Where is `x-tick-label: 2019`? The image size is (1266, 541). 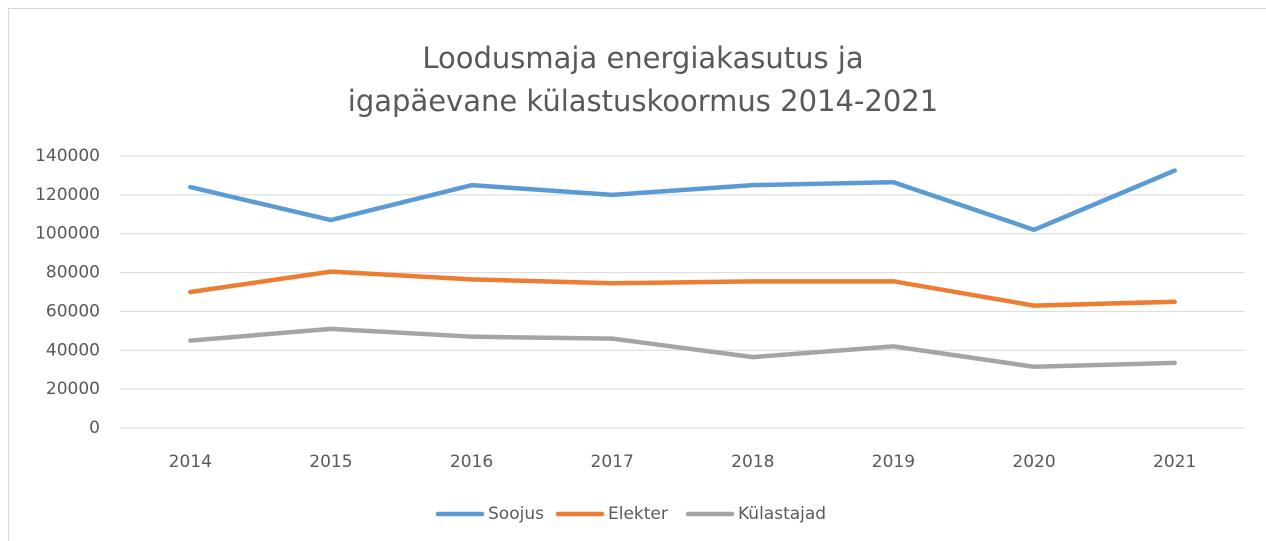
x-tick-label: 2019 is located at coordinates (893, 462).